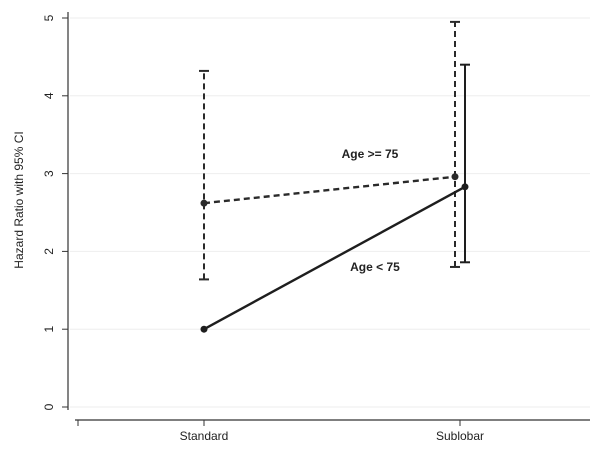  What do you see at coordinates (375, 267) in the screenshot?
I see `series-label: Age < 75` at bounding box center [375, 267].